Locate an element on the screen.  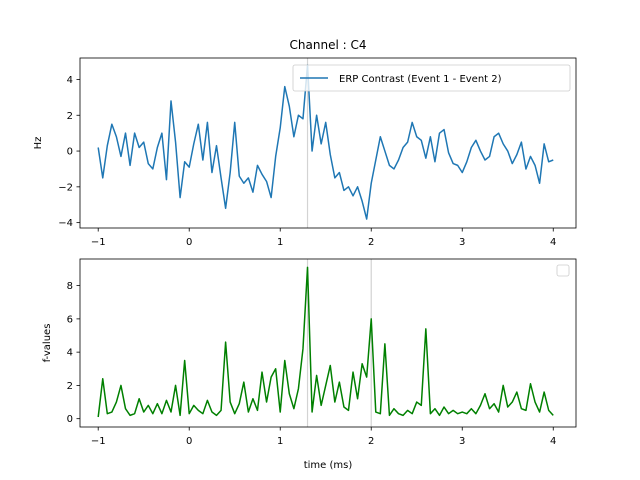
fvalues-ytick-label: 6 is located at coordinates (70, 319).